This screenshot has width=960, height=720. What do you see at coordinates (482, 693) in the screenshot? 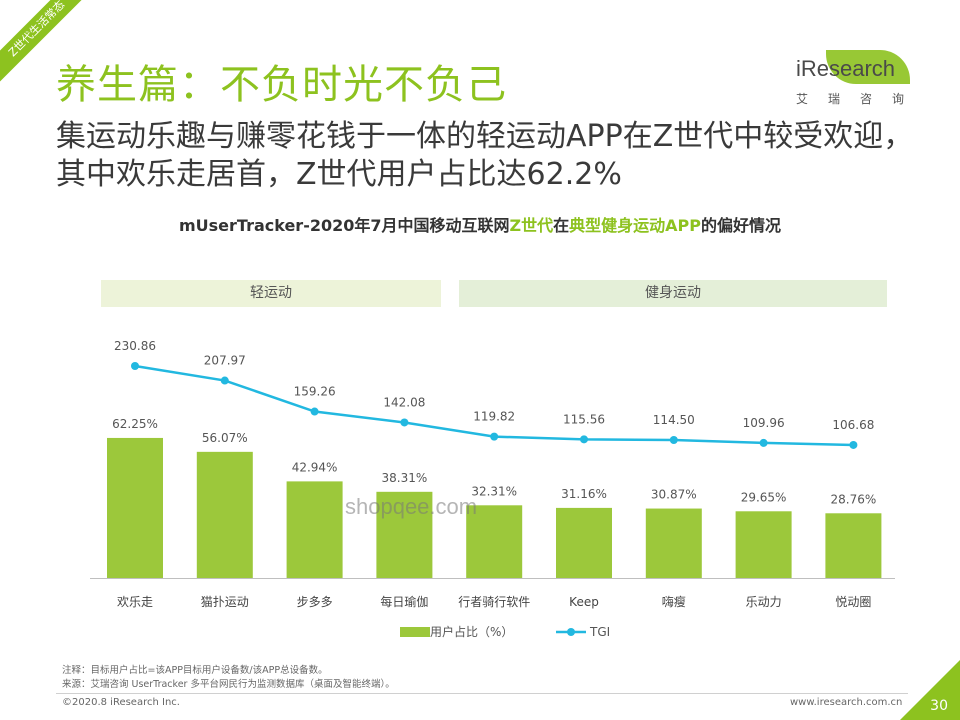
I see `footer-divider` at bounding box center [482, 693].